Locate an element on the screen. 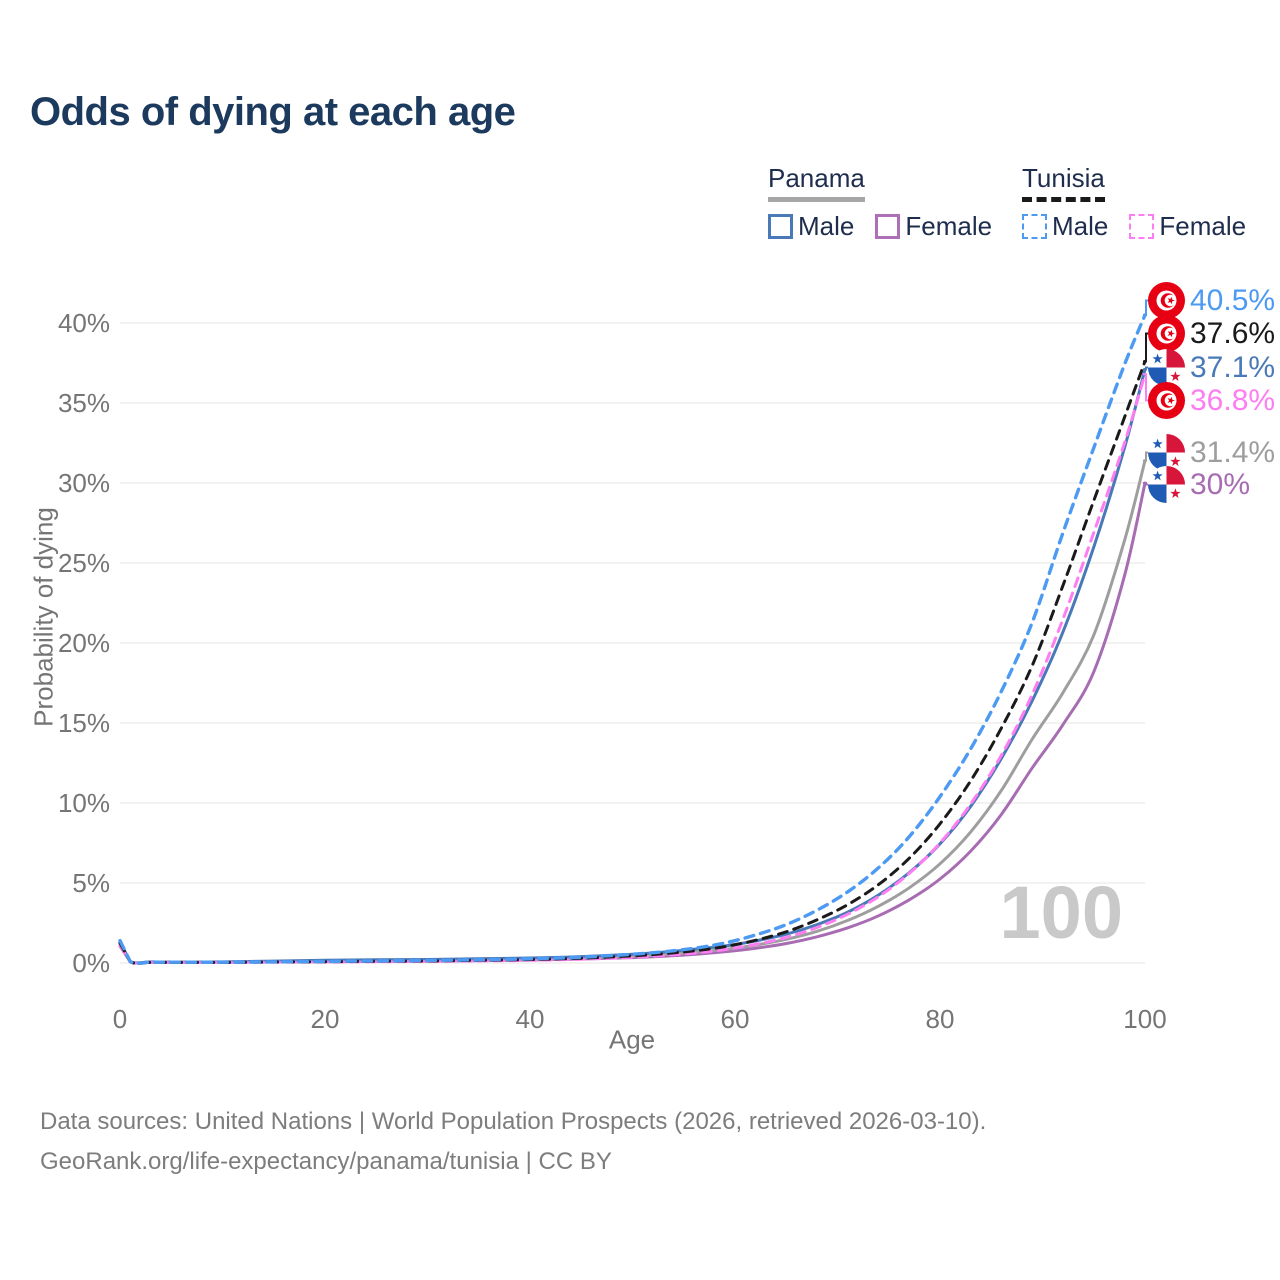  svg-text: 20% is located at coordinates (84, 643).